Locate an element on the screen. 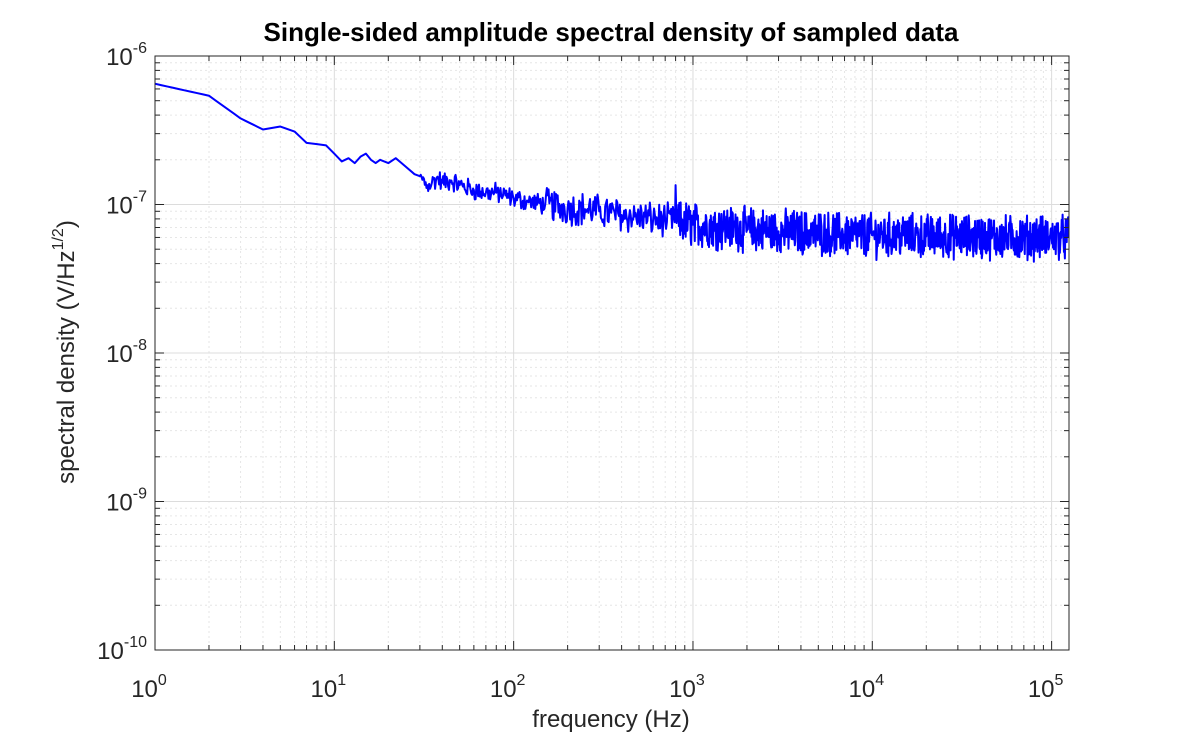 Image resolution: width=1181 pixels, height=737 pixels. y-tick-exponent: -7 is located at coordinates (140, 197).